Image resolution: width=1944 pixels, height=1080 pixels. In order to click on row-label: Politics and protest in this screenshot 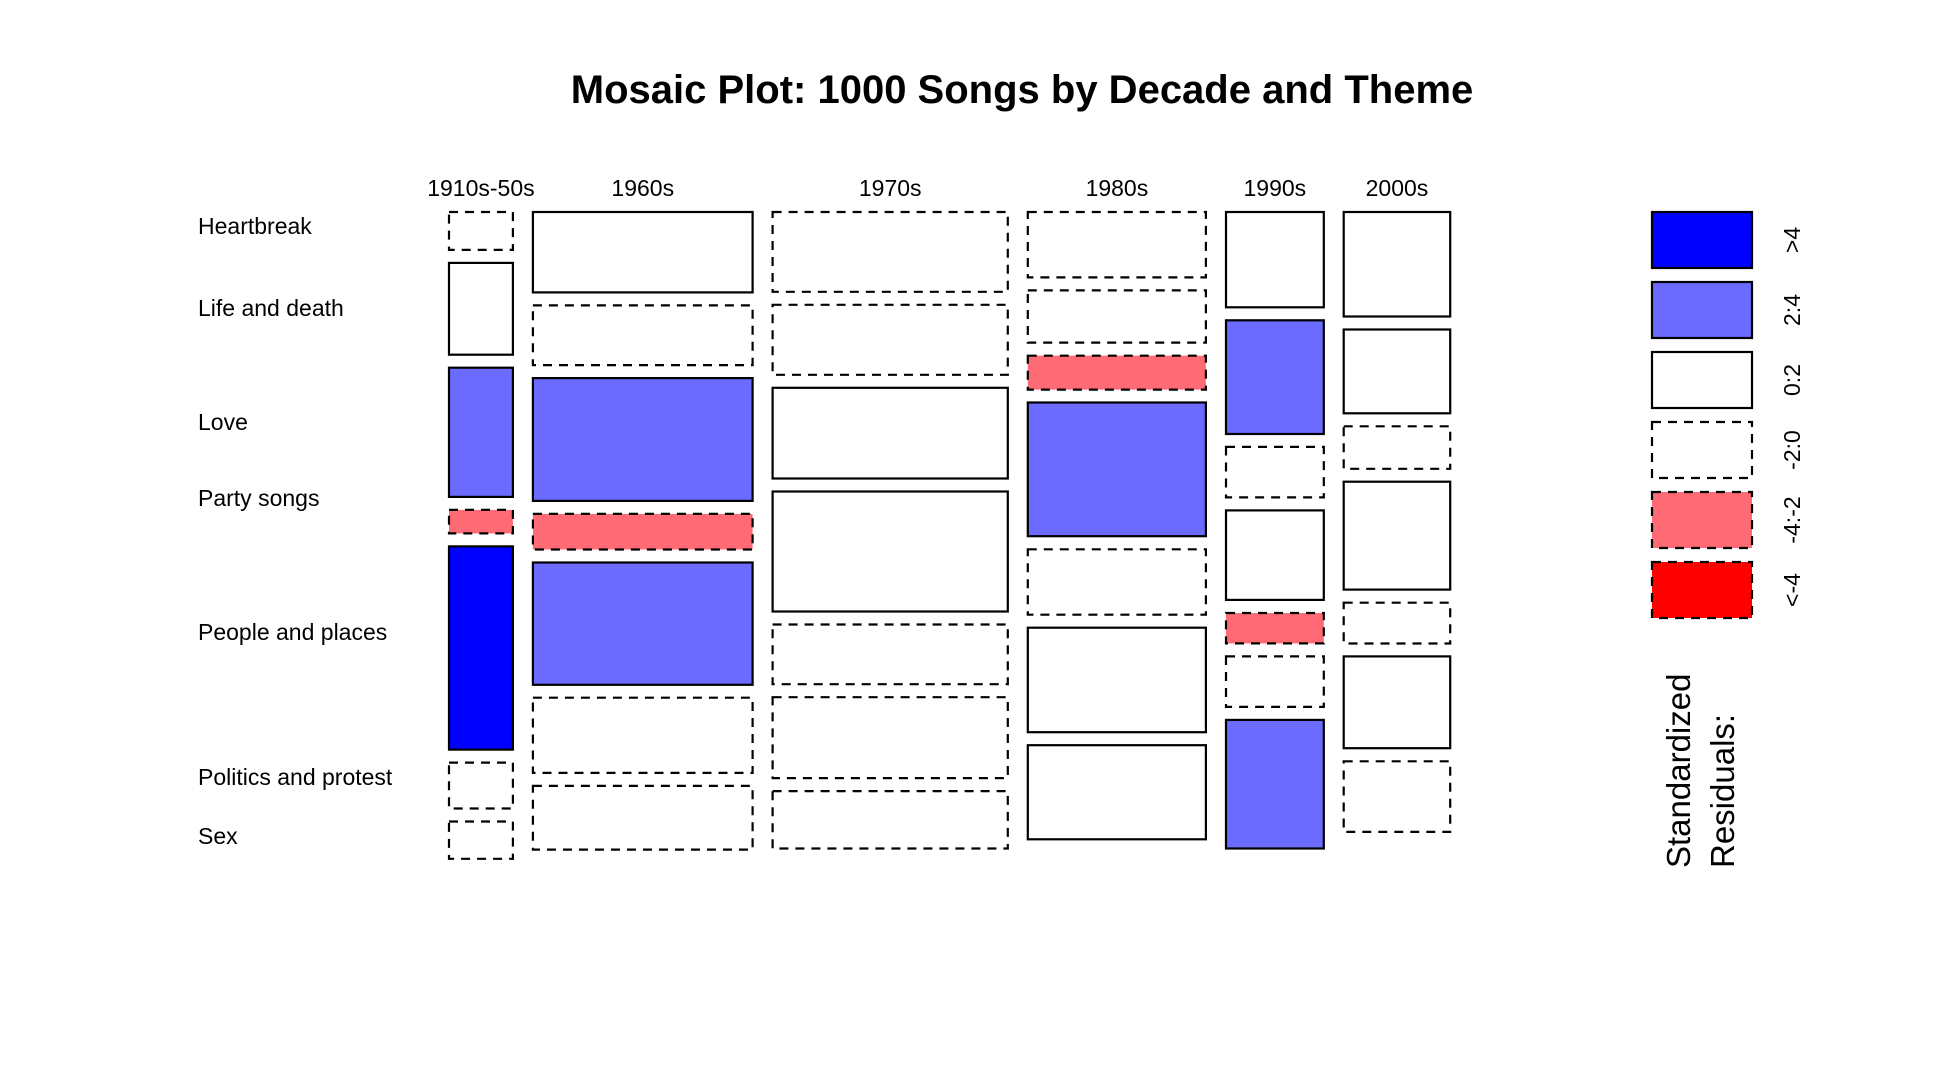, I will do `click(295, 777)`.